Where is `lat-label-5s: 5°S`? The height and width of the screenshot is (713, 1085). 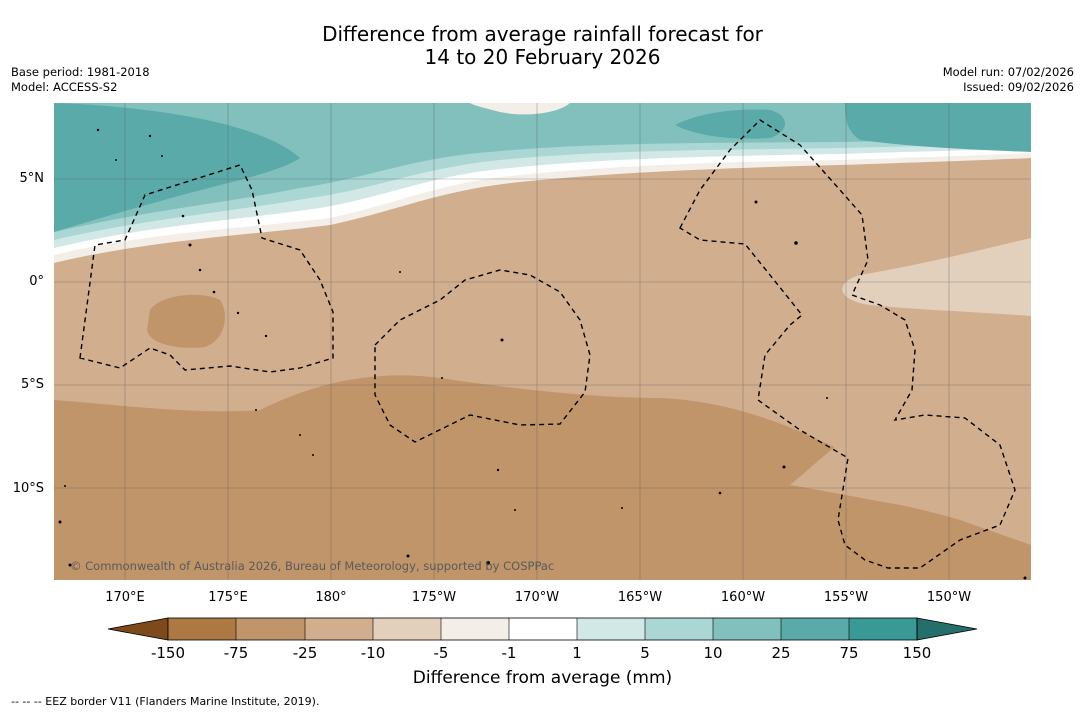 lat-label-5s: 5°S is located at coordinates (32, 384).